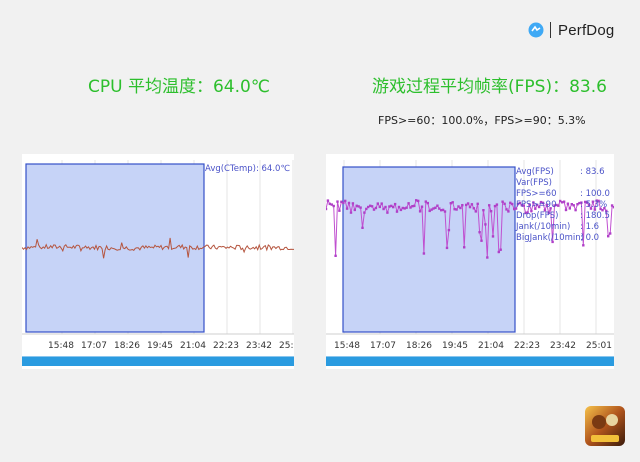 This screenshot has height=462, width=640. Describe the element at coordinates (491, 346) in the screenshot. I see `fps-x-tick-label: 21:04` at that location.